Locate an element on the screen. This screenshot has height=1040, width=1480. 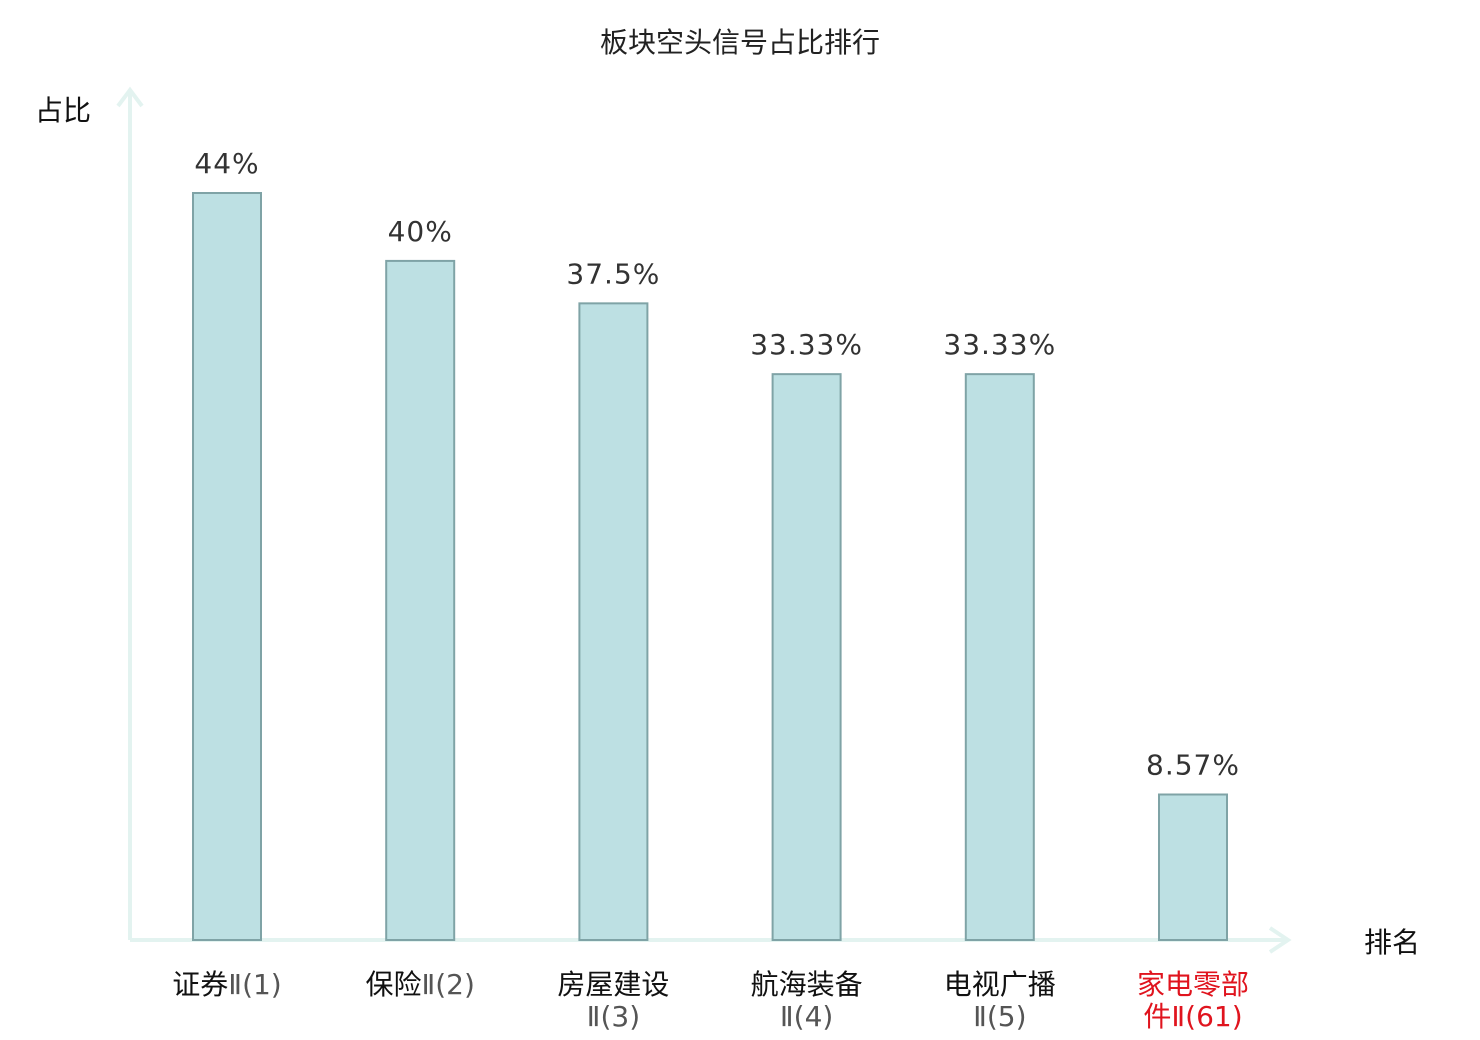
category-rank-4: Ⅱ(4) is located at coordinates (806, 1016).